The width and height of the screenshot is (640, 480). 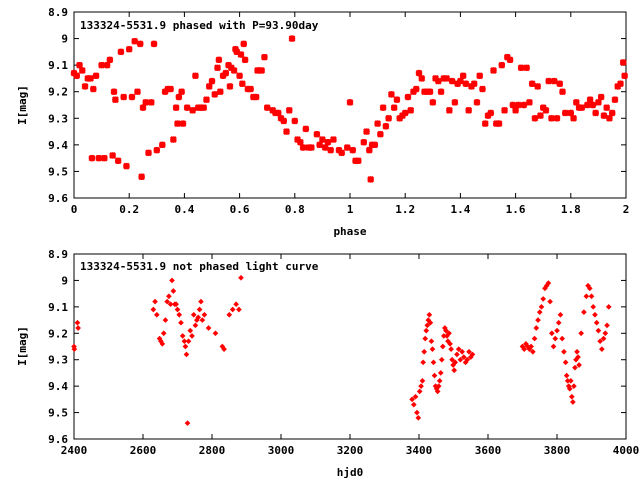 What do you see at coordinates (295, 209) in the screenshot?
I see `x-tick-label: 0.8` at bounding box center [295, 209].